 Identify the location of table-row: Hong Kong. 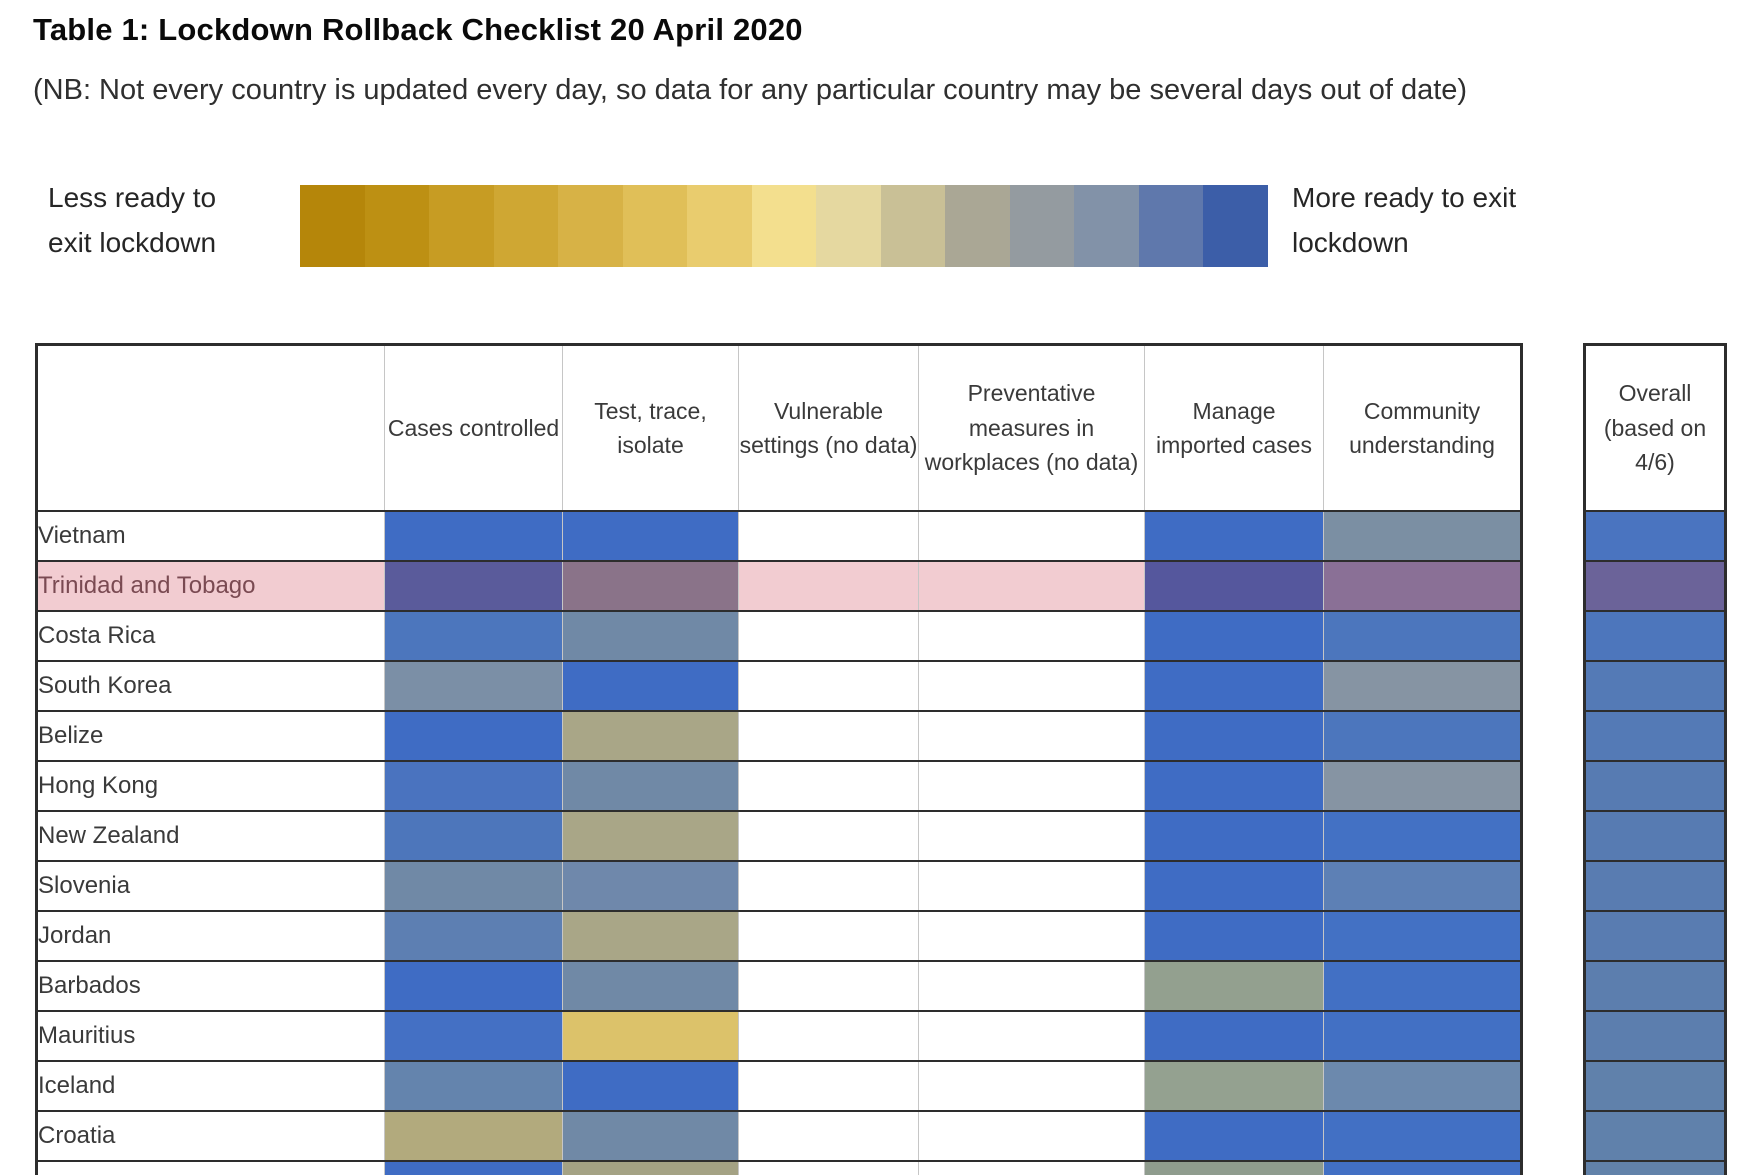
(779, 786).